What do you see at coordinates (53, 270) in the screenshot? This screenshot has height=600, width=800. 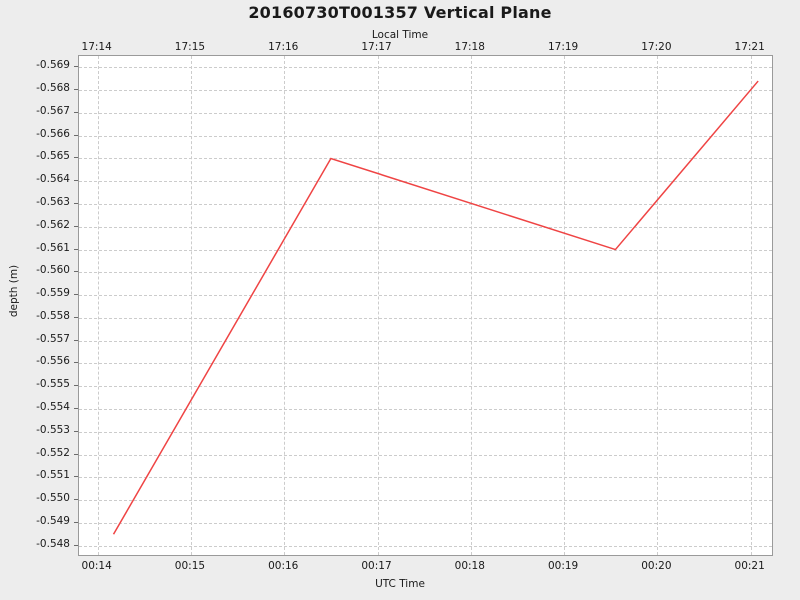 I see `y-tick-label: -0.560` at bounding box center [53, 270].